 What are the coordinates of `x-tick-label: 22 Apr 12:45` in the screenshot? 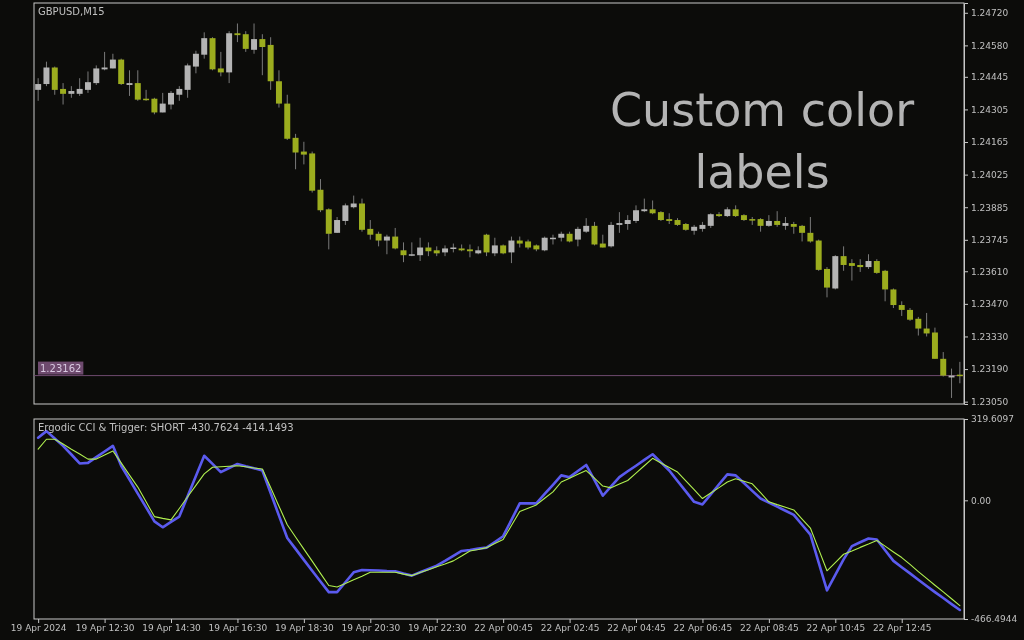 It's located at (902, 627).